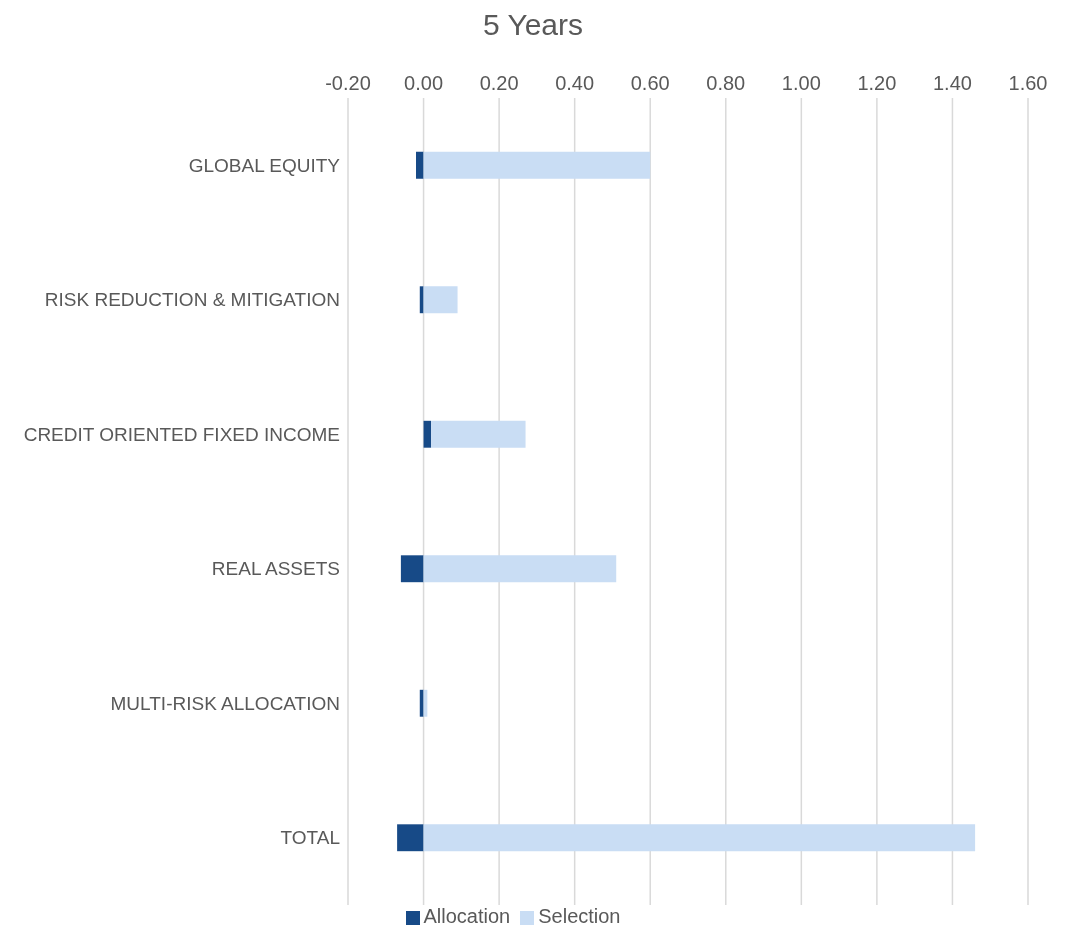  I want to click on chart-title: 5 Years, so click(533, 25).